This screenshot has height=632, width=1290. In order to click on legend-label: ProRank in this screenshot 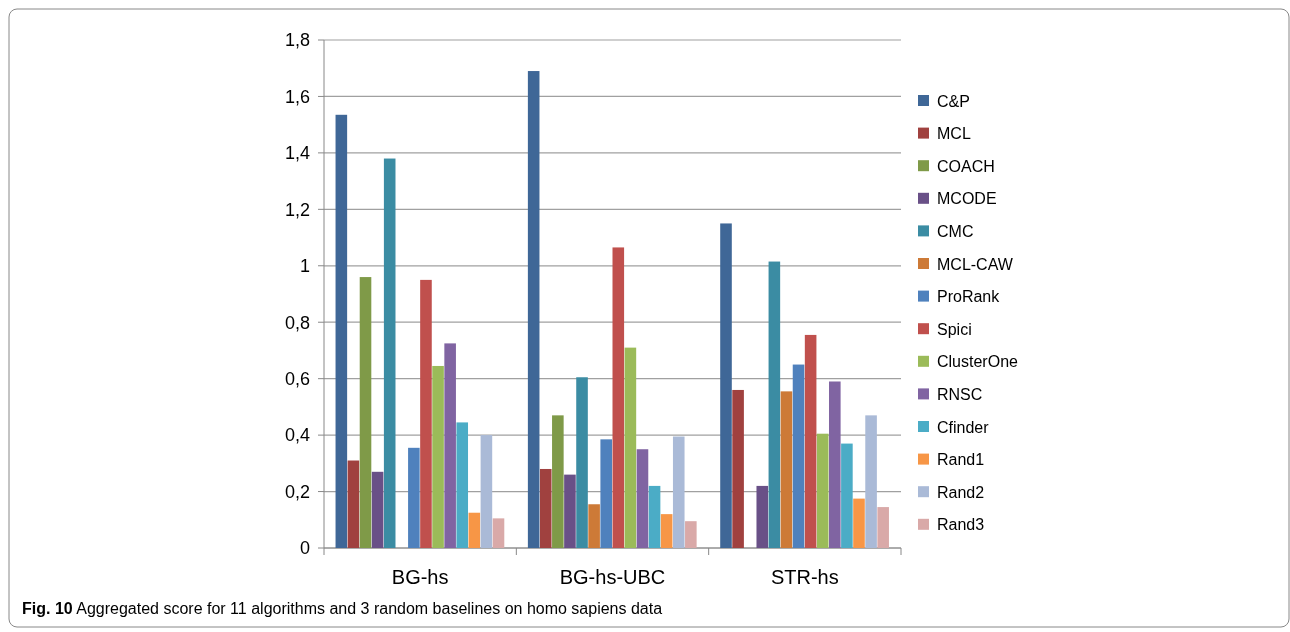, I will do `click(969, 297)`.